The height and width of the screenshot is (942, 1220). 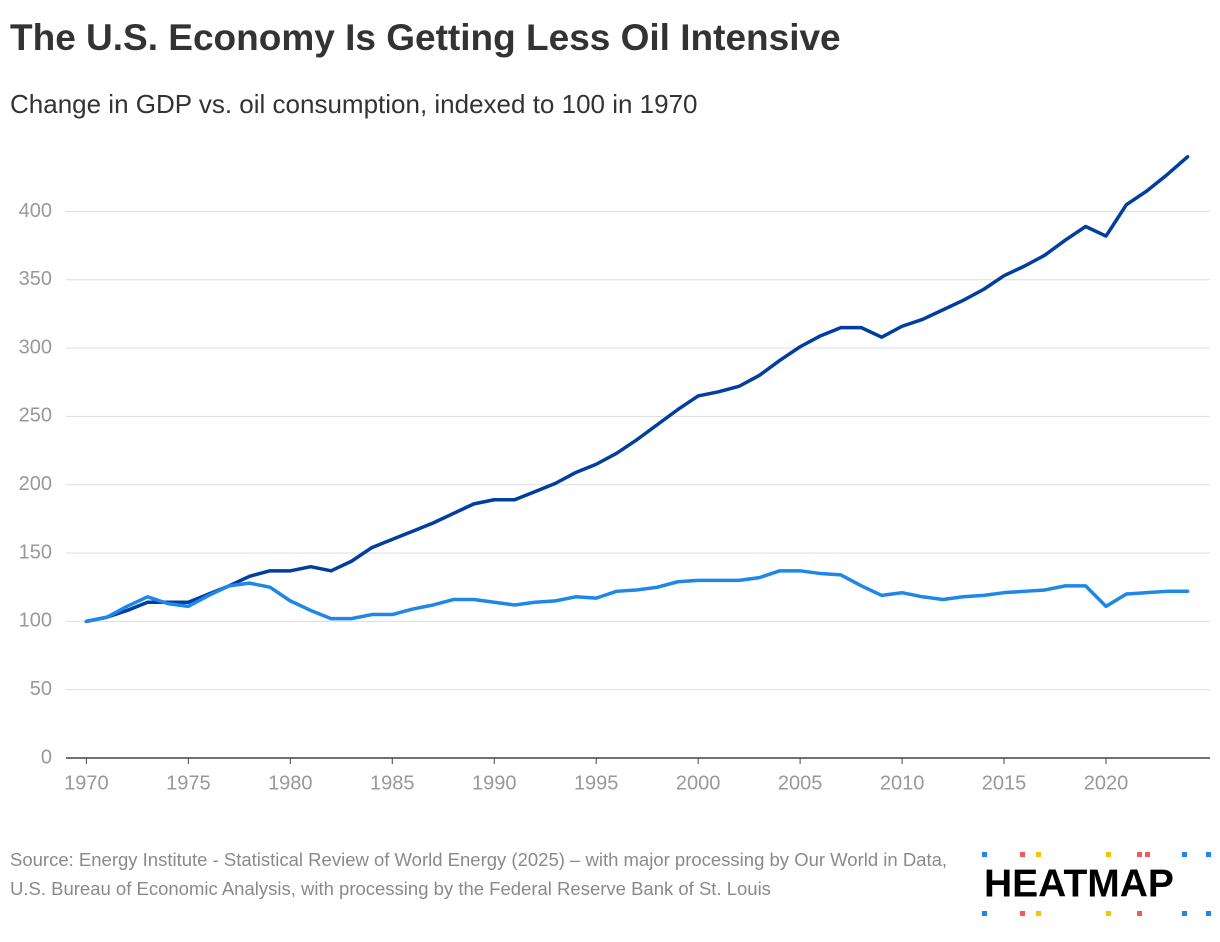 What do you see at coordinates (46, 757) in the screenshot?
I see `y-tick-label: 0` at bounding box center [46, 757].